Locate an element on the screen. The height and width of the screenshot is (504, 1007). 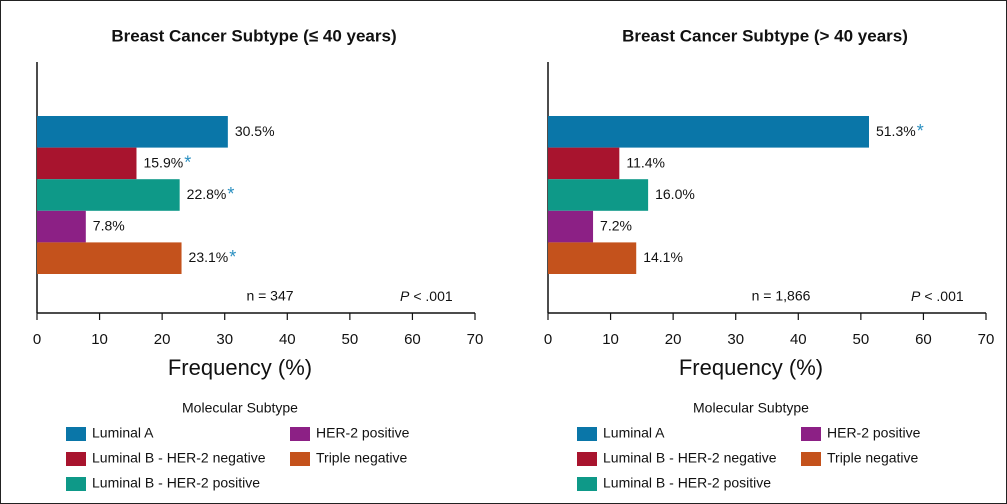
value-label: 16.0% is located at coordinates (675, 194).